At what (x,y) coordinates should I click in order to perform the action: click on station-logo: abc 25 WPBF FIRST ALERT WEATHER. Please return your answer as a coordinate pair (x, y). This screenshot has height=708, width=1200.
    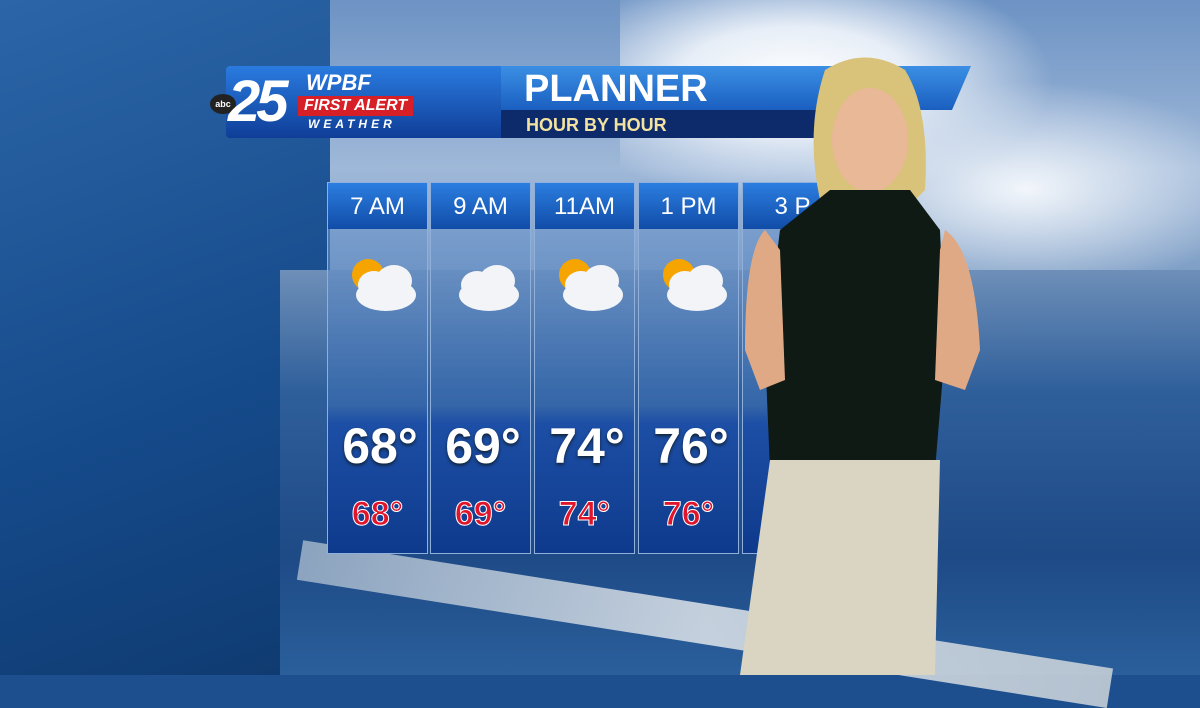
    Looking at the image, I should click on (355, 102).